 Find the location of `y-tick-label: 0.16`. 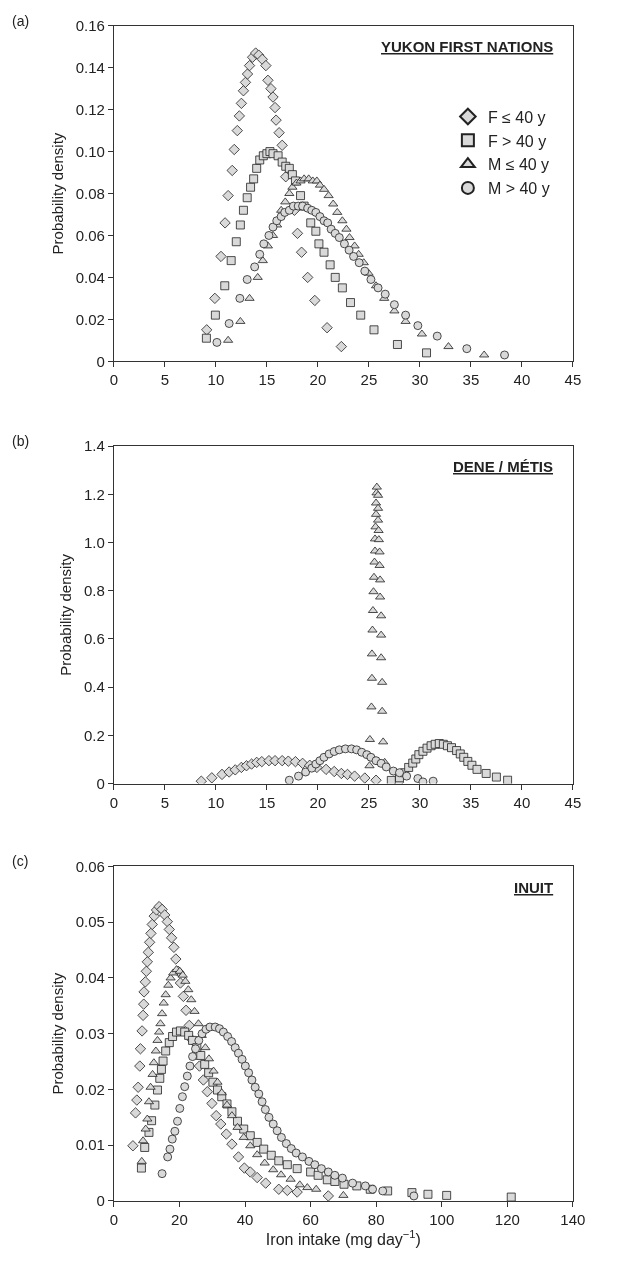

y-tick-label: 0.16 is located at coordinates (90, 26).